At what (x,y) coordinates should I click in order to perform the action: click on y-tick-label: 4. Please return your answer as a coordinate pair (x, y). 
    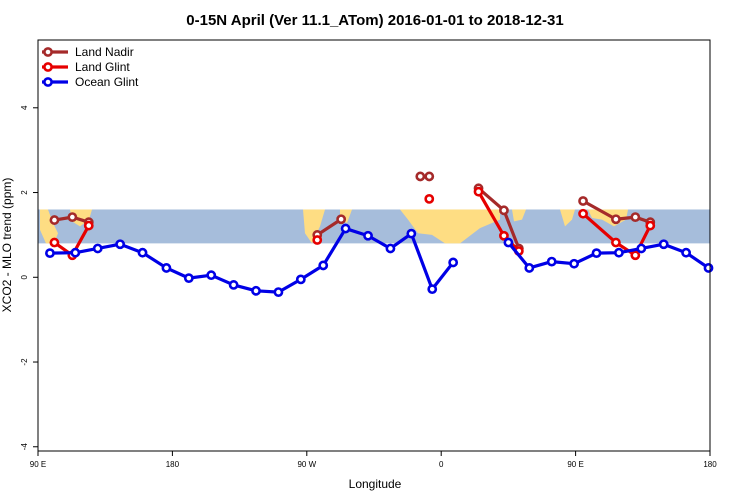
    Looking at the image, I should click on (24, 107).